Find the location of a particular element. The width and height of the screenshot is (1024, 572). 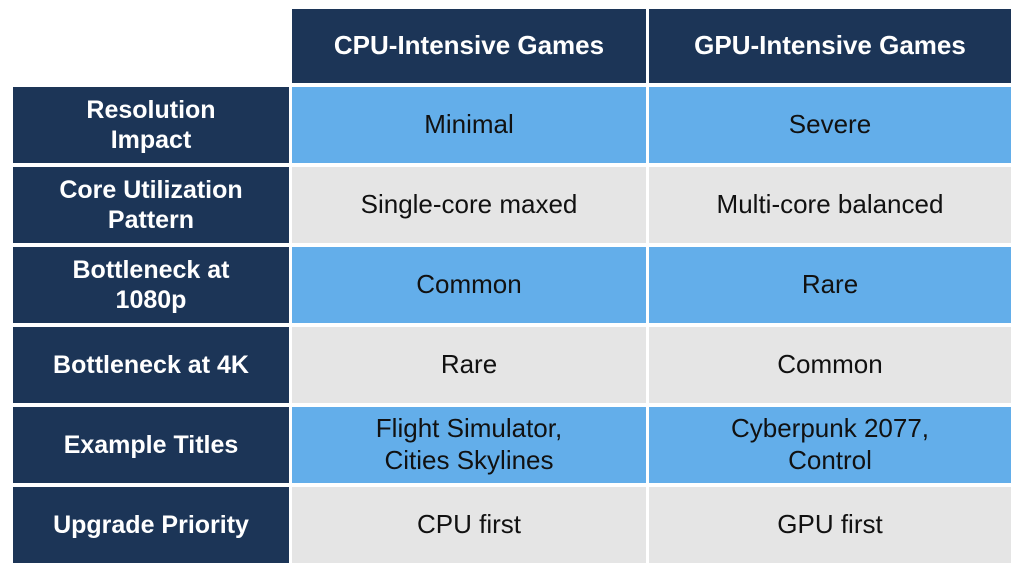

cell-resolution-impact-cpu: Minimal is located at coordinates (469, 125).